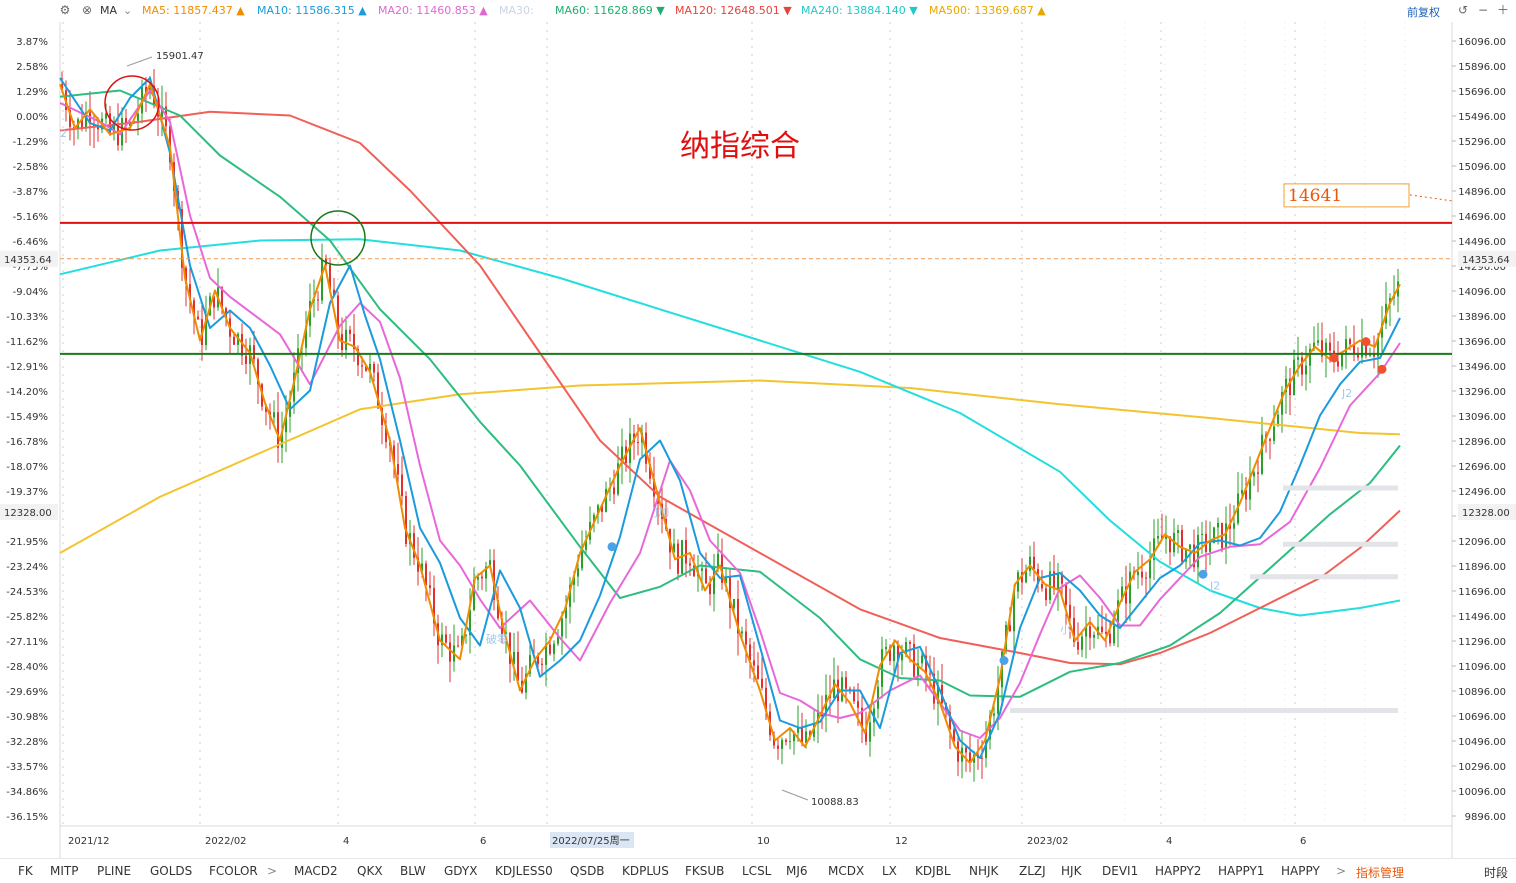 The height and width of the screenshot is (883, 1516). What do you see at coordinates (1485, 817) in the screenshot?
I see `right-tick-label: 9896.00` at bounding box center [1485, 817].